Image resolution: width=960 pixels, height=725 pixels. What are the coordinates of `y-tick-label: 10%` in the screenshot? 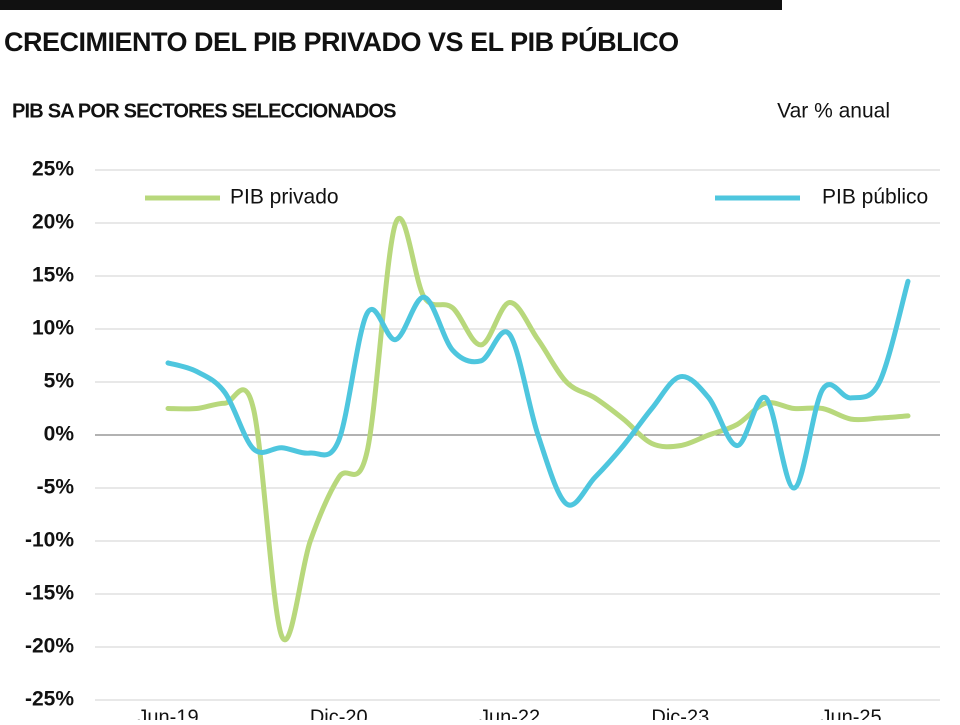 It's located at (53, 328).